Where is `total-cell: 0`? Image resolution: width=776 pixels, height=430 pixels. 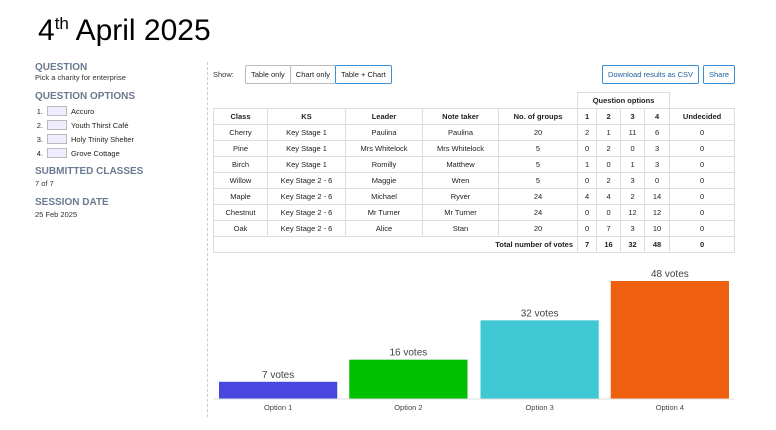 total-cell: 0 is located at coordinates (702, 244).